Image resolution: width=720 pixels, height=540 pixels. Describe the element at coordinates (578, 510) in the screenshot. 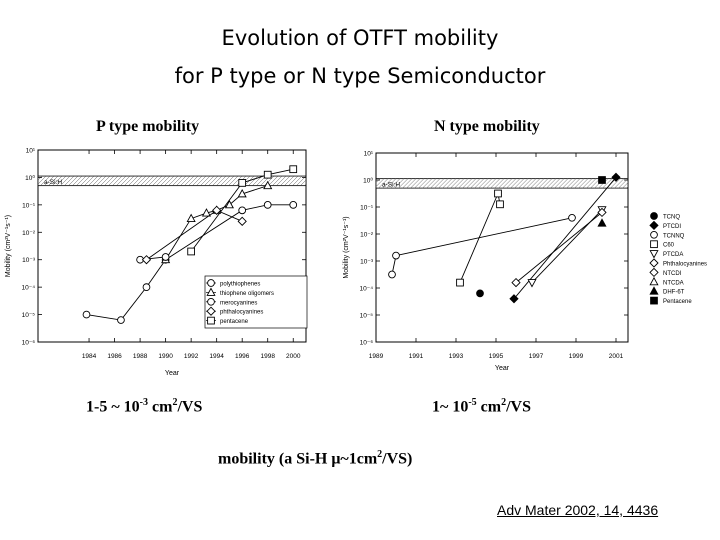

I see `citation-link: Adv Mater 2002, 14, 4436` at that location.